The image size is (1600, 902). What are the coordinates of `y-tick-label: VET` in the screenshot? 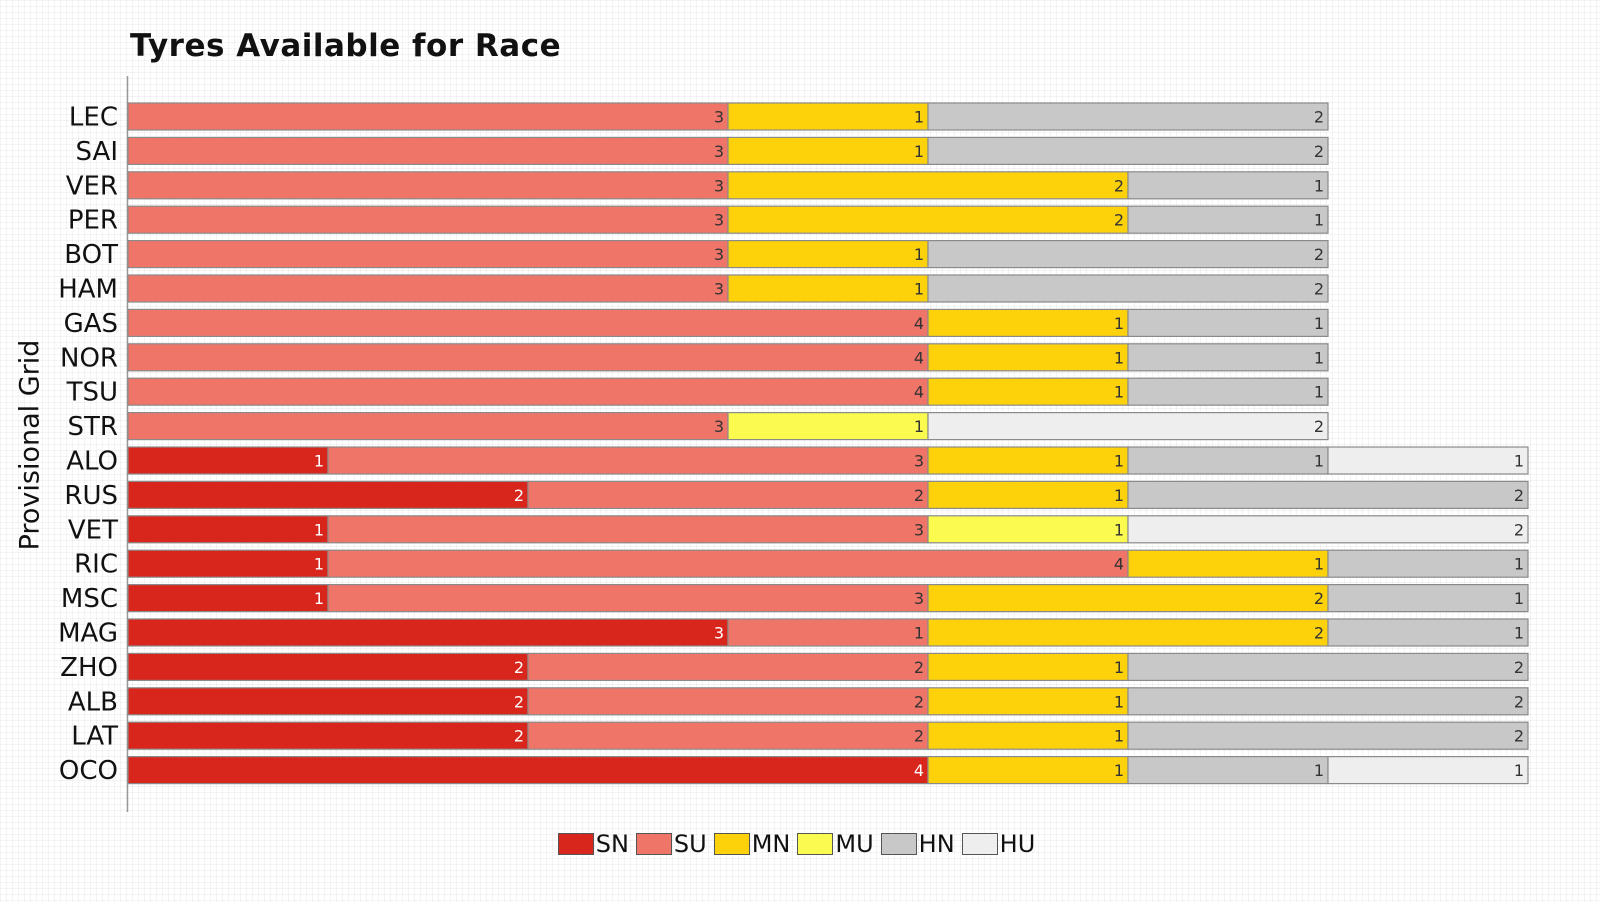 It's located at (93, 530).